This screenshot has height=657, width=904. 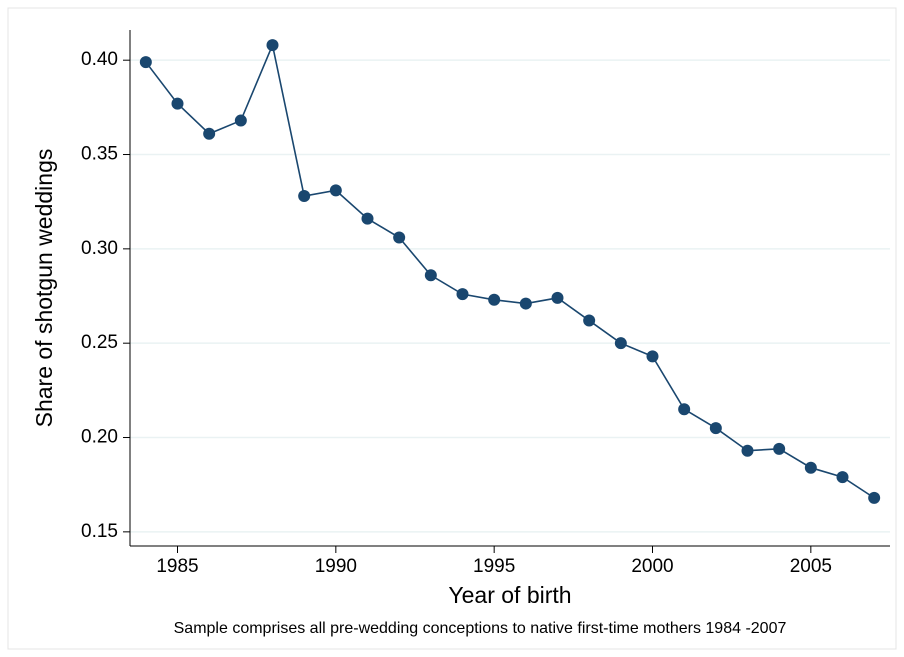 What do you see at coordinates (494, 566) in the screenshot?
I see `x-tick-label: 1995` at bounding box center [494, 566].